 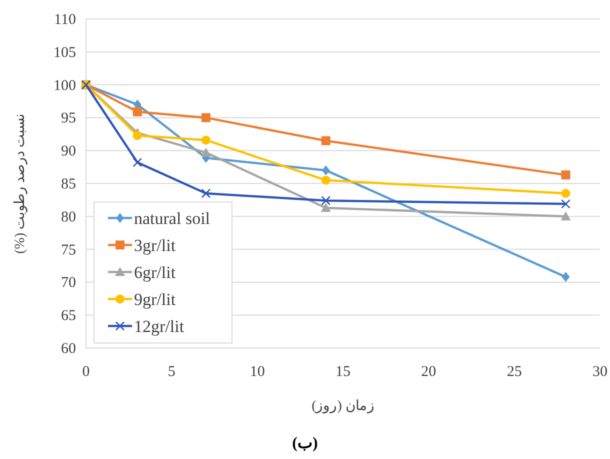 I want to click on x-axis-title: زمان (روز), so click(x=343, y=406).